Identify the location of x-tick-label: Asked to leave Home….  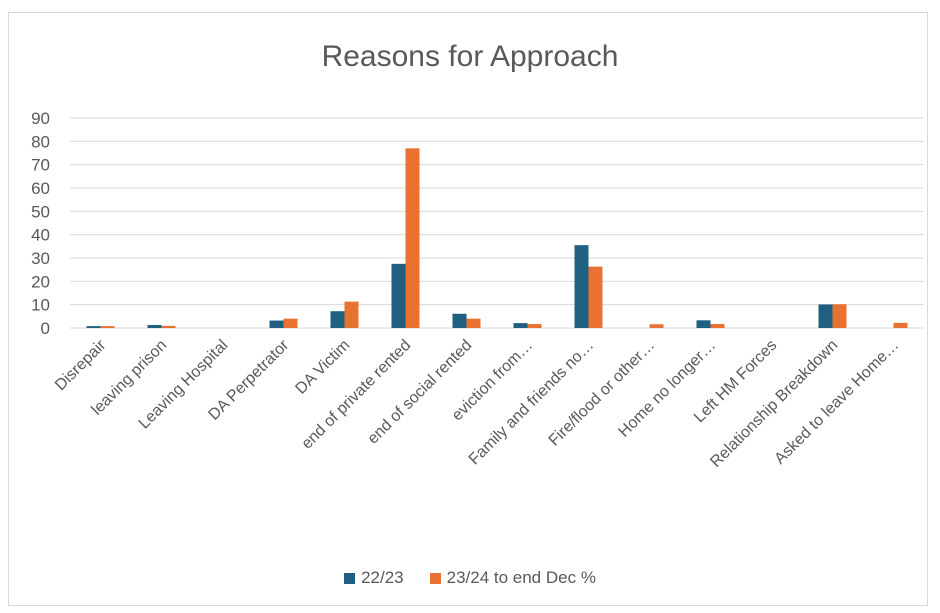
(836, 402).